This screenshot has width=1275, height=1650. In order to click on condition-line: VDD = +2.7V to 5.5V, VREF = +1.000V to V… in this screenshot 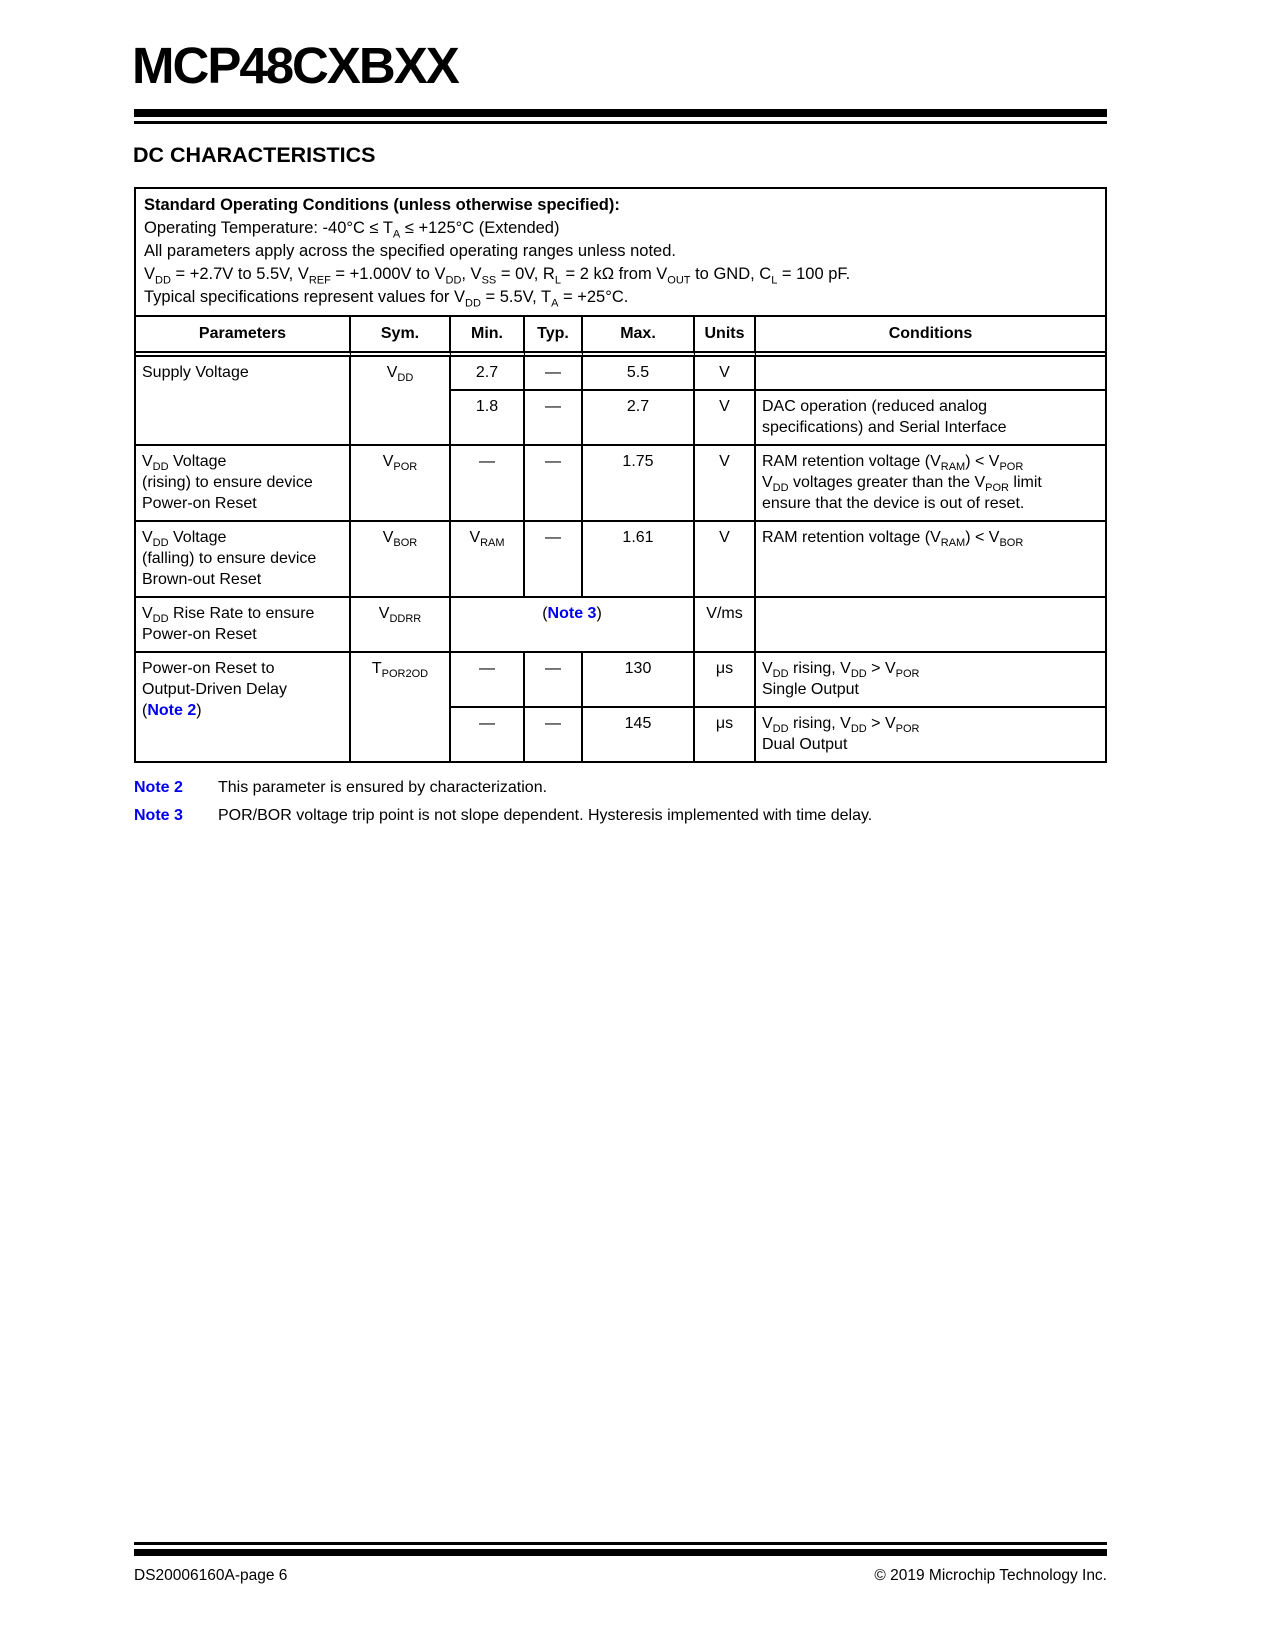, I will do `click(497, 276)`.